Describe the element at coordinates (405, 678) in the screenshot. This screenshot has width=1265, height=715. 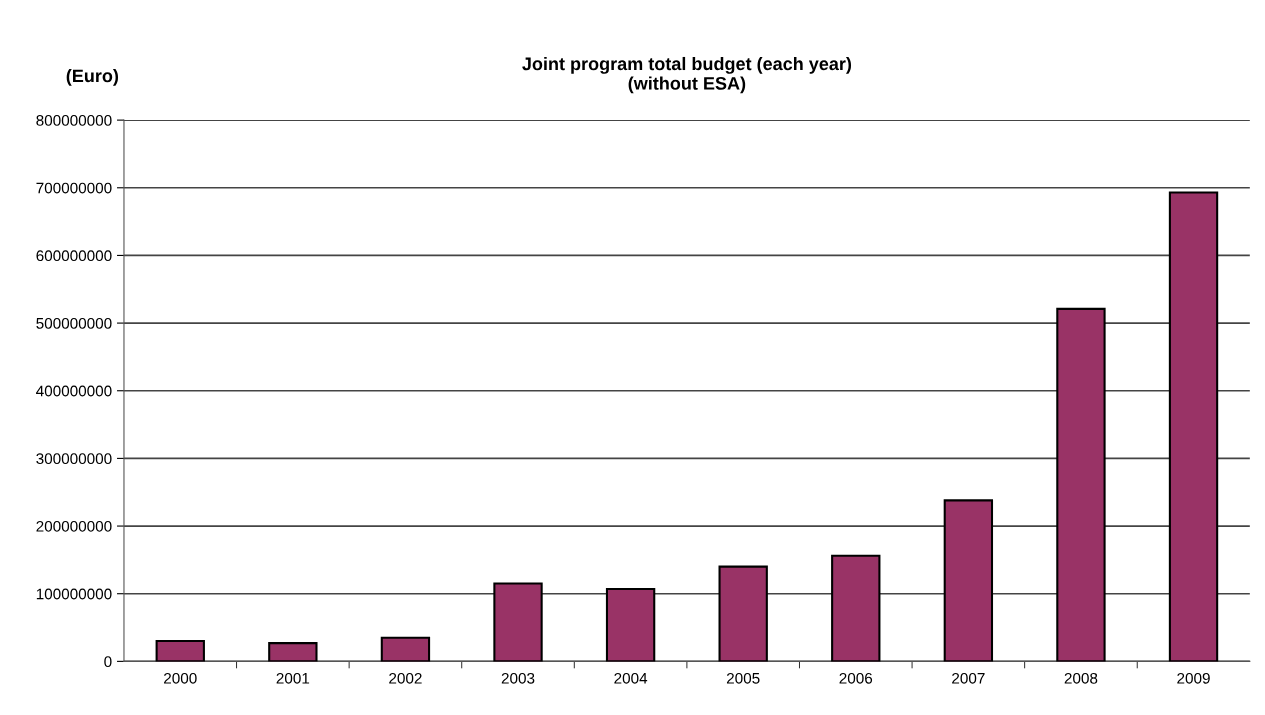
I see `x-tick-label: 2002` at that location.